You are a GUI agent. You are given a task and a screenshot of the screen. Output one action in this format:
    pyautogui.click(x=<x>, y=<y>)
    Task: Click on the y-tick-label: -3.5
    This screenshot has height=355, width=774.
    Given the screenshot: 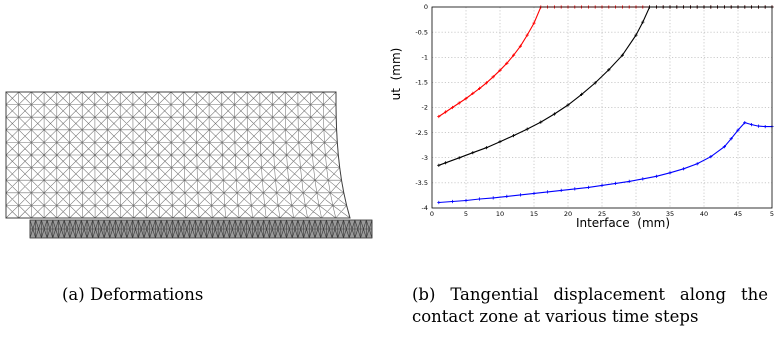 What is the action you would take?
    pyautogui.click(x=421, y=183)
    